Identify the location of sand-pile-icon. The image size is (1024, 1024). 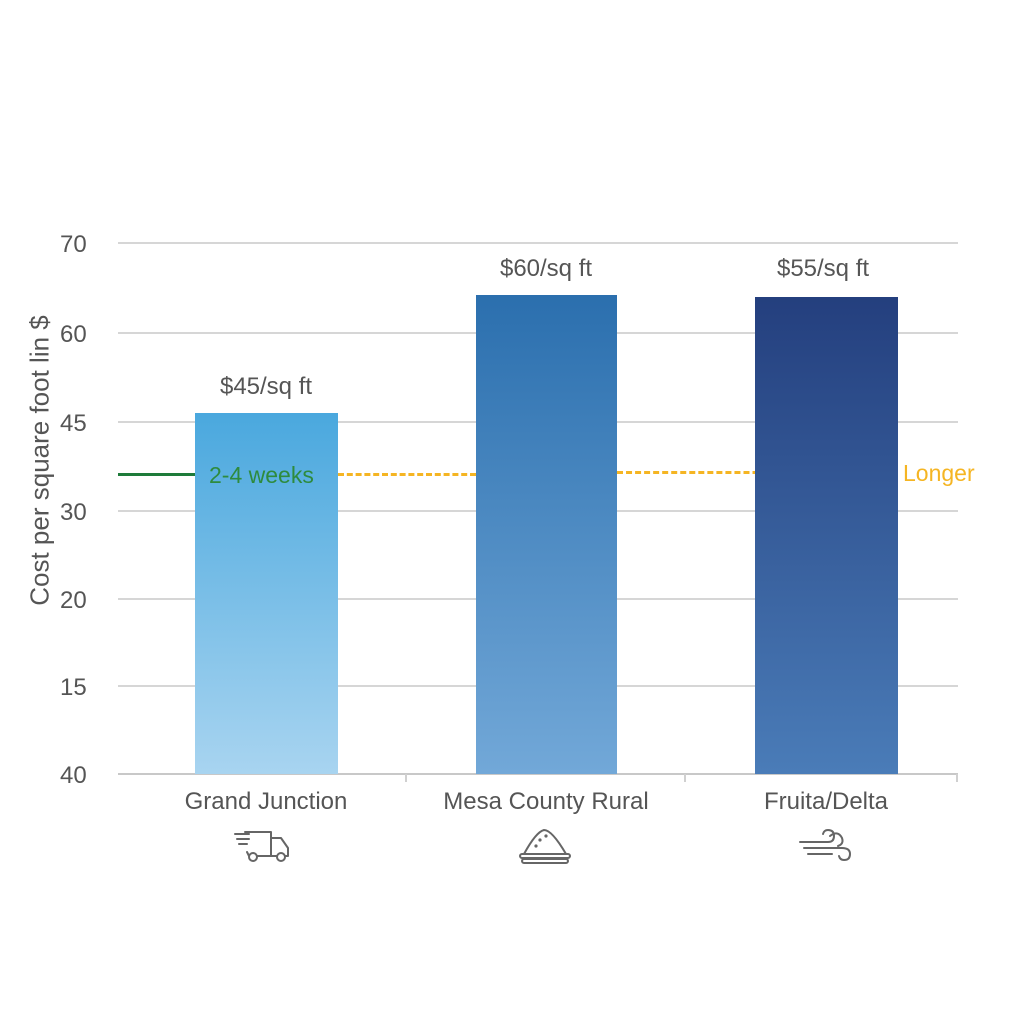
(545, 846).